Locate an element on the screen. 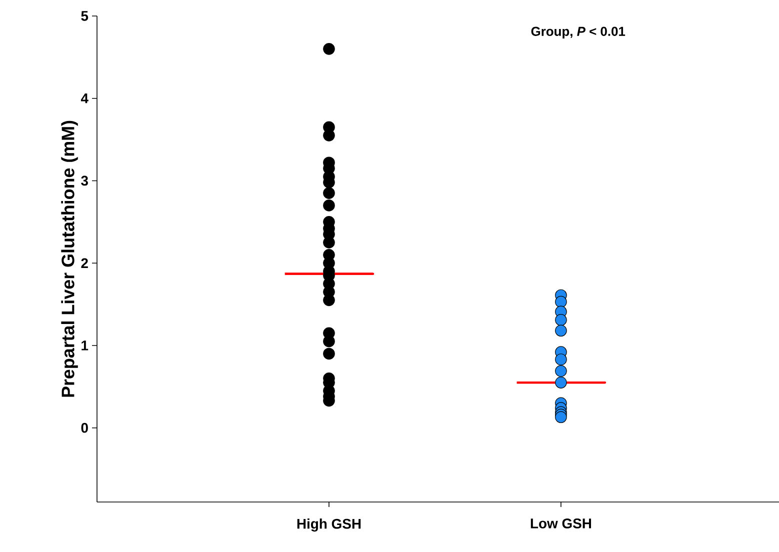 This screenshot has height=552, width=779. y-tick-label: 1 is located at coordinates (85, 345).